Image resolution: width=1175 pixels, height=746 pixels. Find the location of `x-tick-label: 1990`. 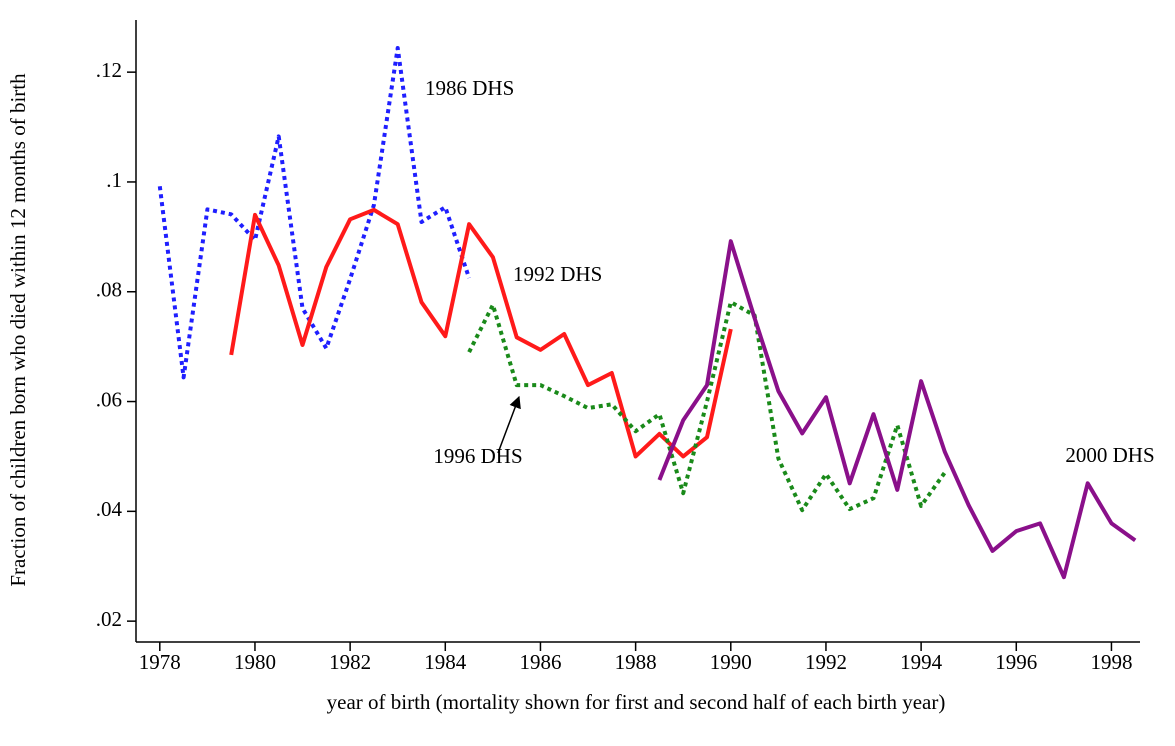

x-tick-label: 1990 is located at coordinates (731, 662).